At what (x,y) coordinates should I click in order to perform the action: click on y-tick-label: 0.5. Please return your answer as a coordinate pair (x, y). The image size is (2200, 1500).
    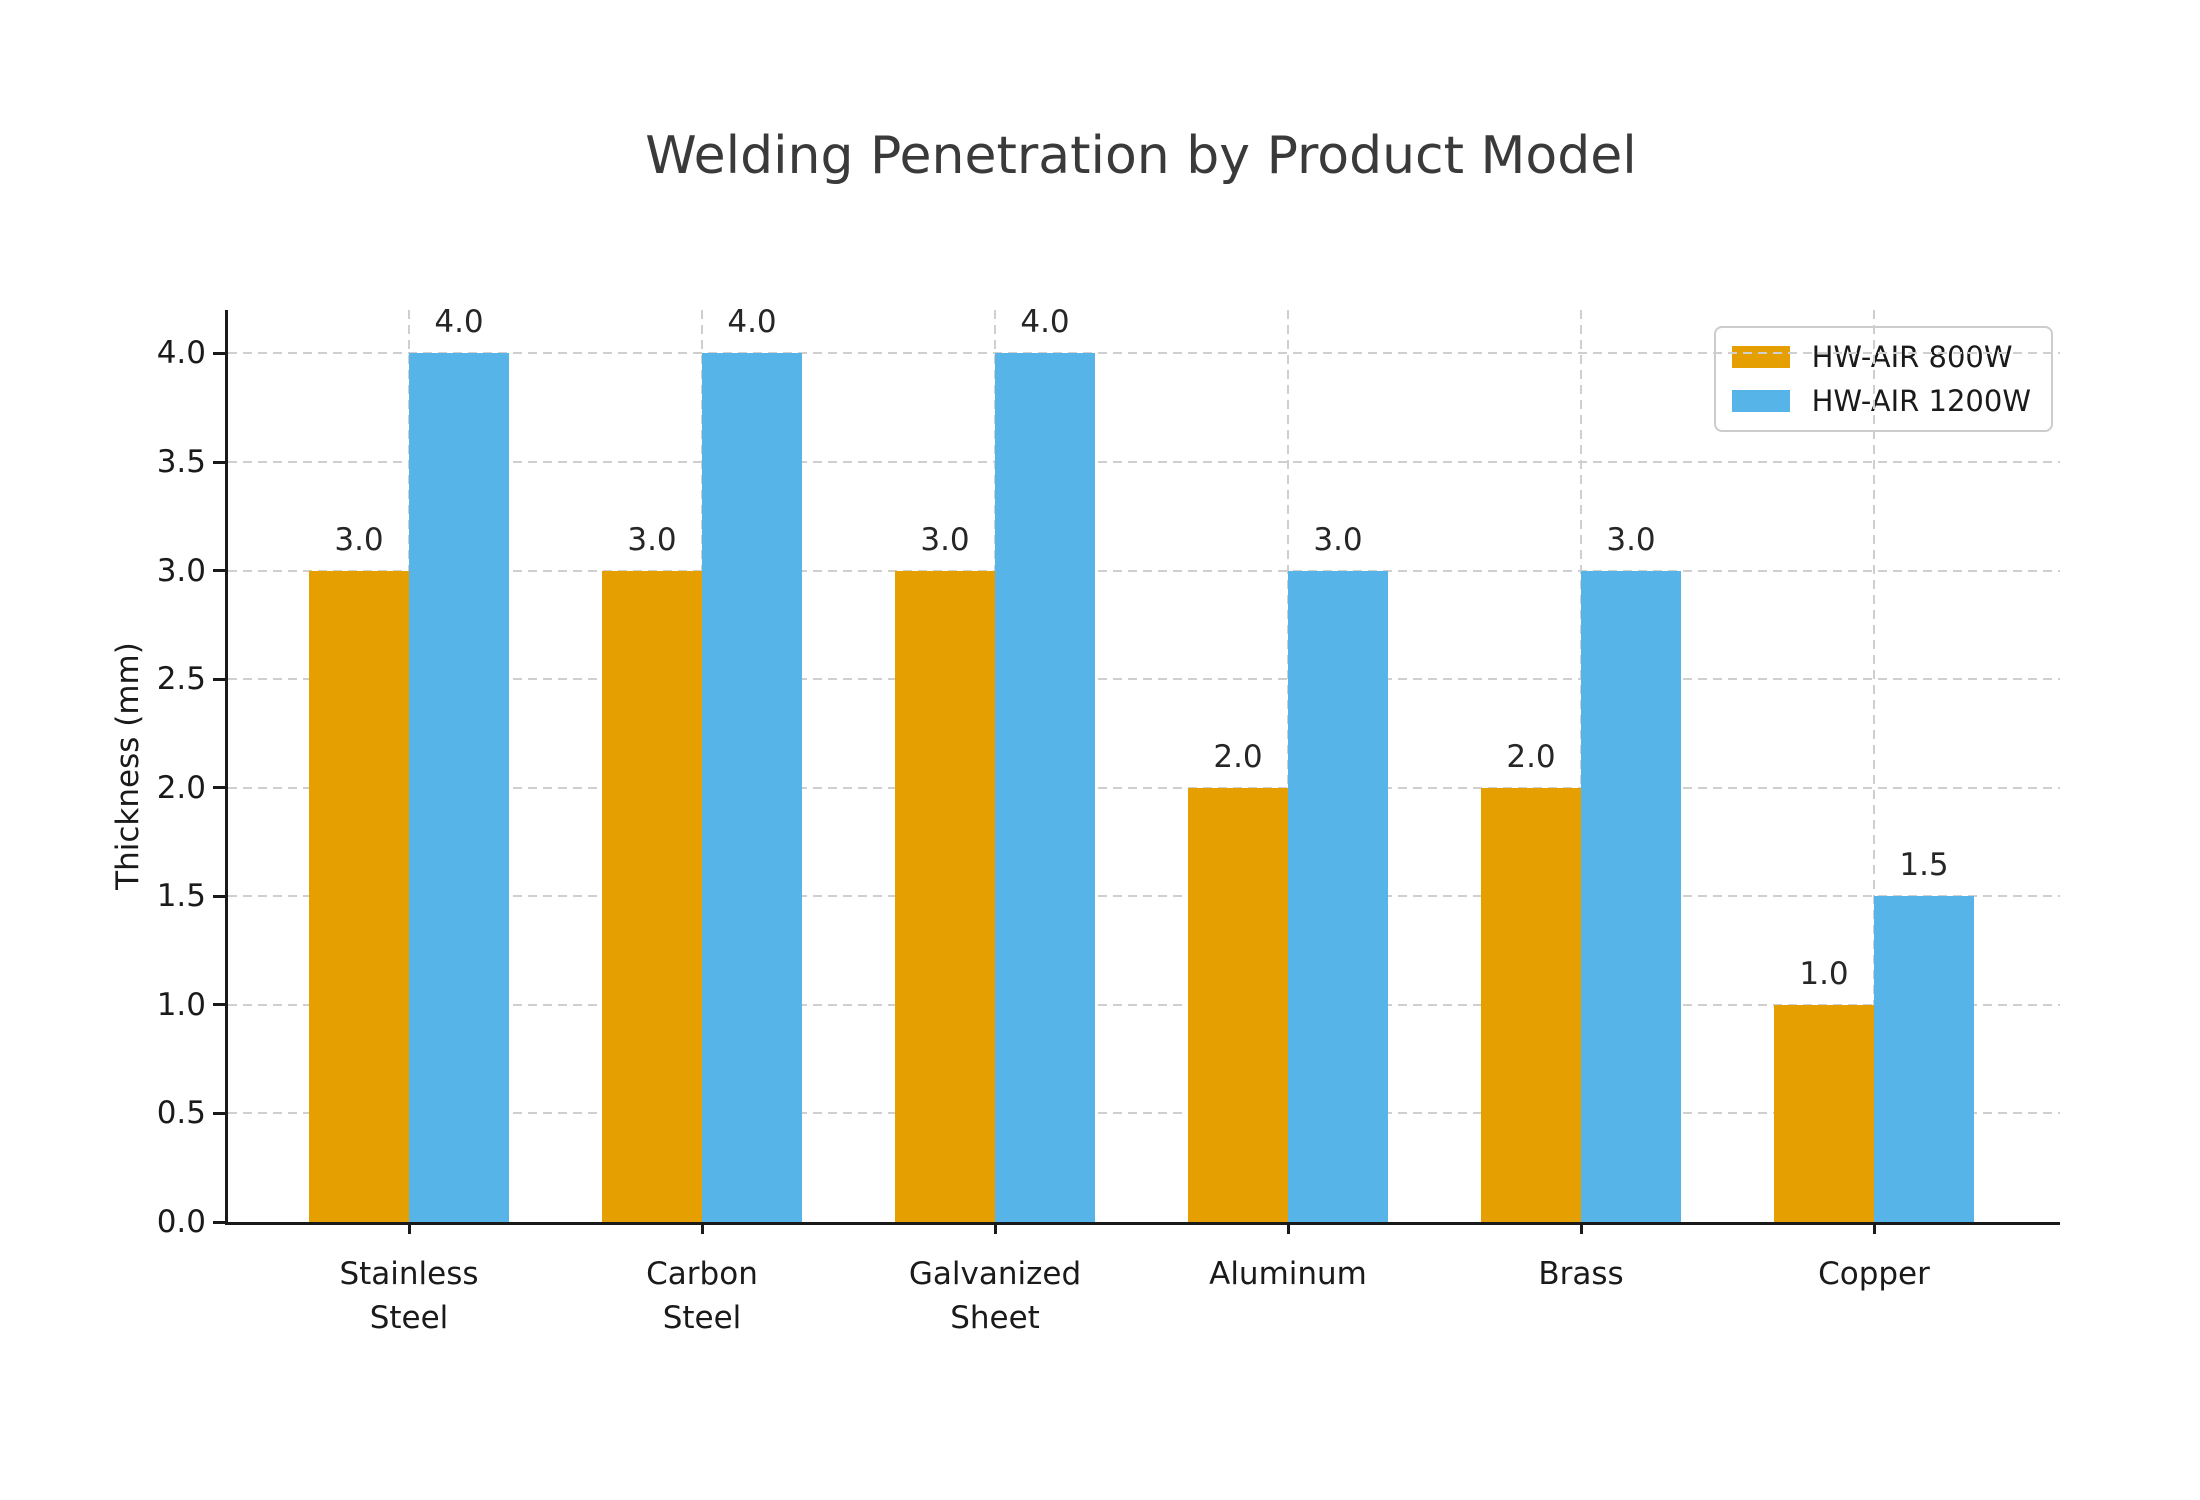
    Looking at the image, I should click on (181, 1113).